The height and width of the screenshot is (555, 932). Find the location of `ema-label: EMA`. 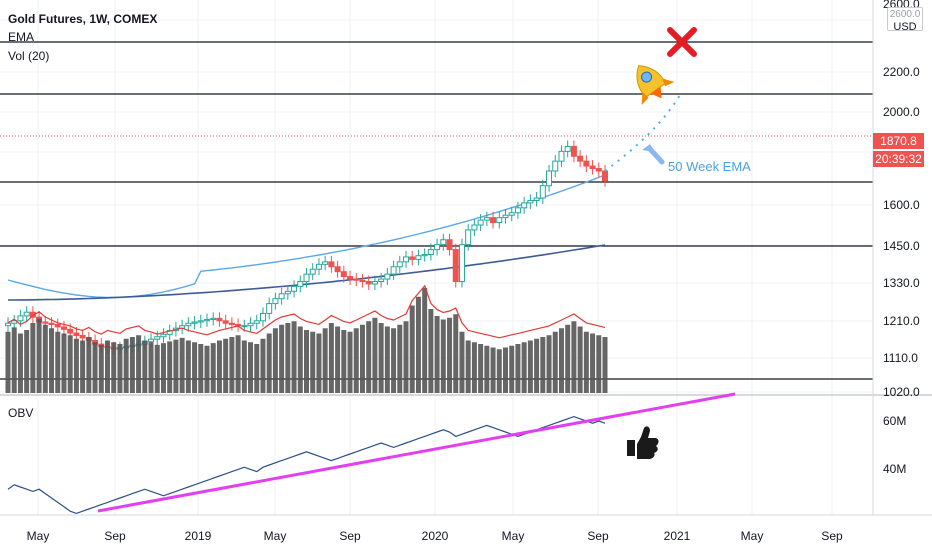

ema-label: EMA is located at coordinates (21, 37).